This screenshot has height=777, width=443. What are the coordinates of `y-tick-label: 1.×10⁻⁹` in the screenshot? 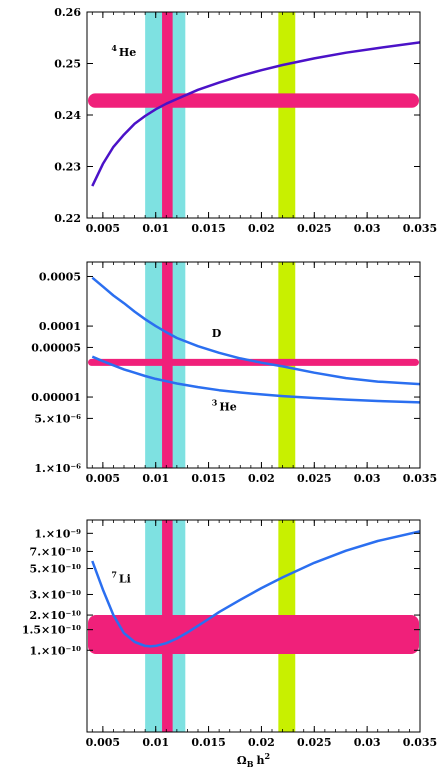 It's located at (57, 533).